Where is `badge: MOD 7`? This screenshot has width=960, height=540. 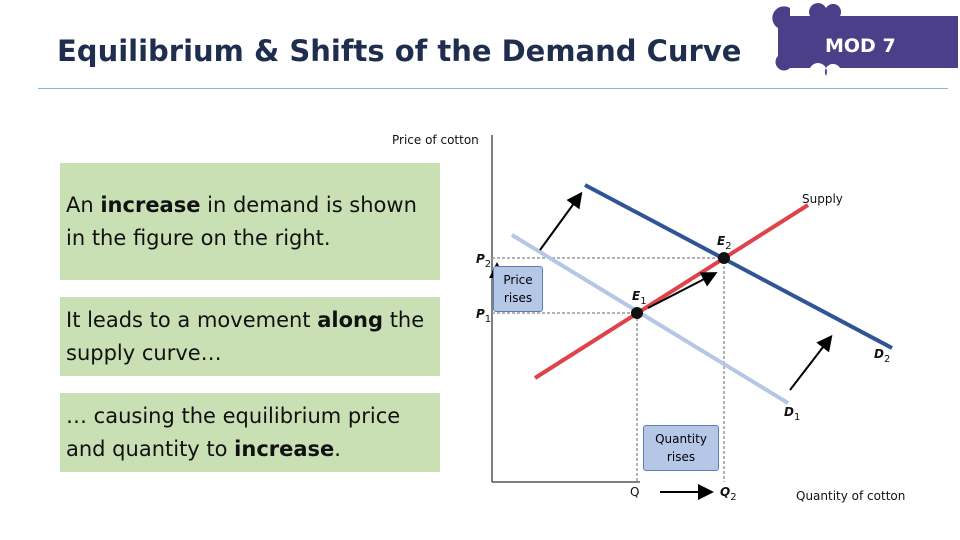
badge: MOD 7 is located at coordinates (860, 46).